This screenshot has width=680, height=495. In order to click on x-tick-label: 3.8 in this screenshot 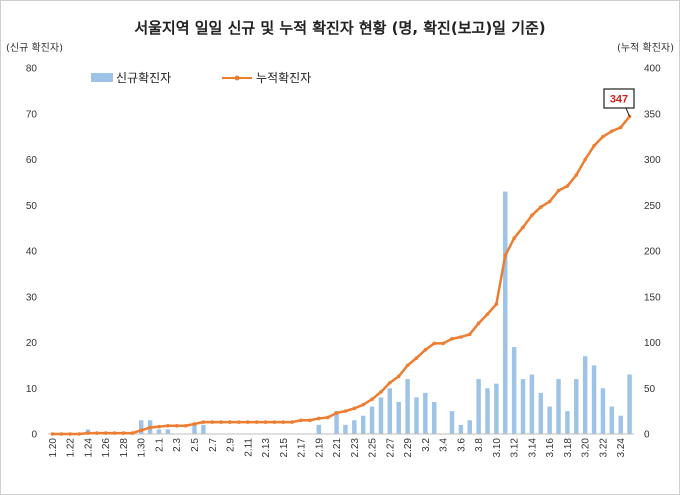, I will do `click(479, 445)`.